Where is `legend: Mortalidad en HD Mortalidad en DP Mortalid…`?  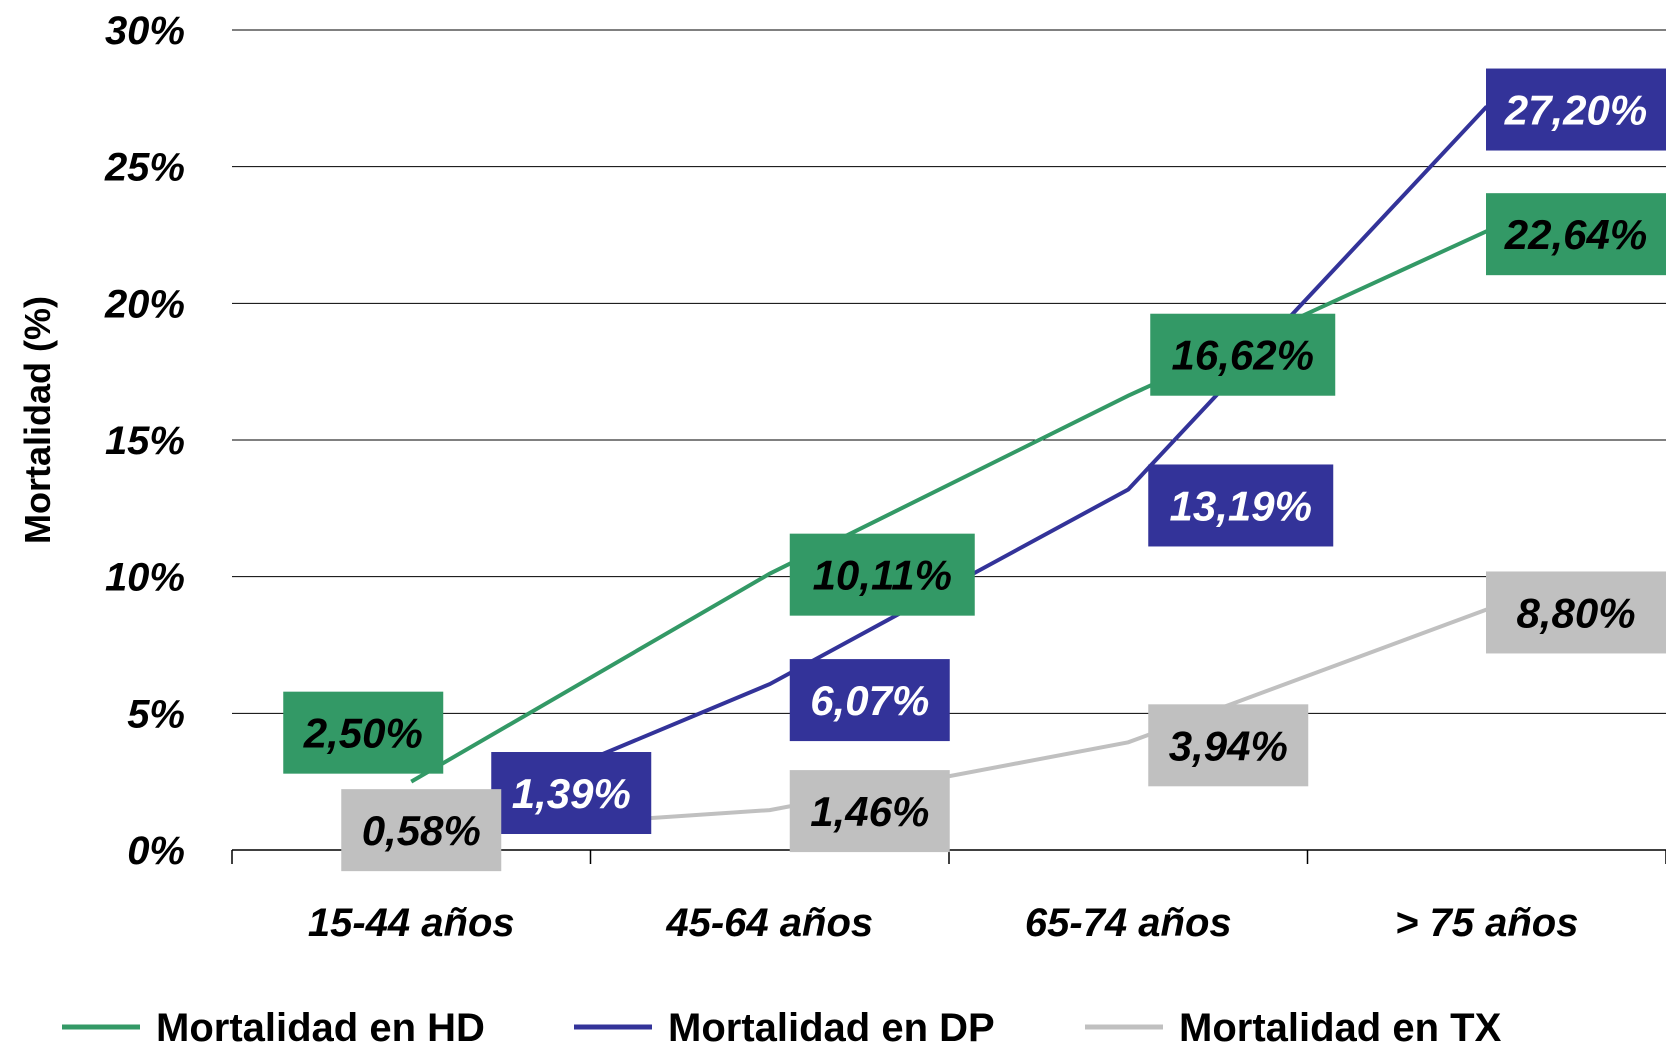
legend: Mortalidad en HD Mortalidad en DP Mortalid… is located at coordinates (782, 1028).